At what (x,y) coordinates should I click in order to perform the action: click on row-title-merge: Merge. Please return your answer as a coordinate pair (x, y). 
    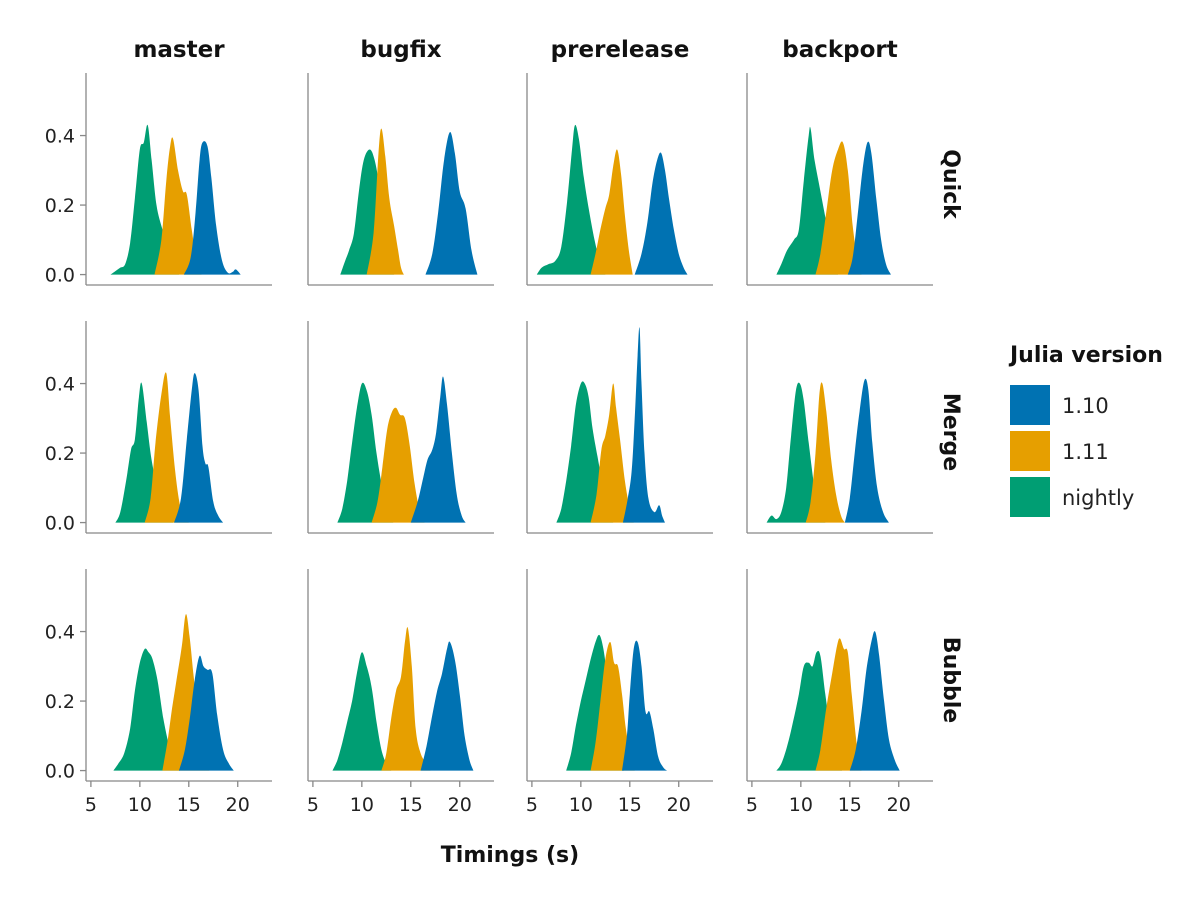
    Looking at the image, I should click on (950, 432).